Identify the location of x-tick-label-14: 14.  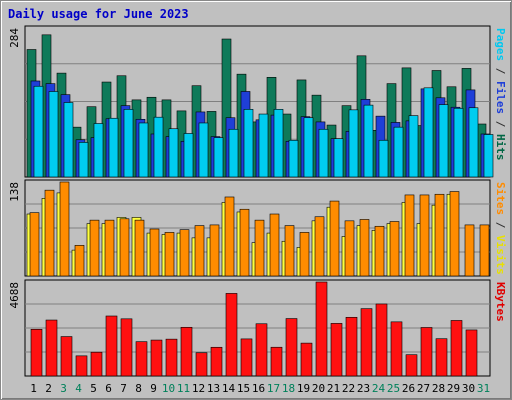
(229, 388).